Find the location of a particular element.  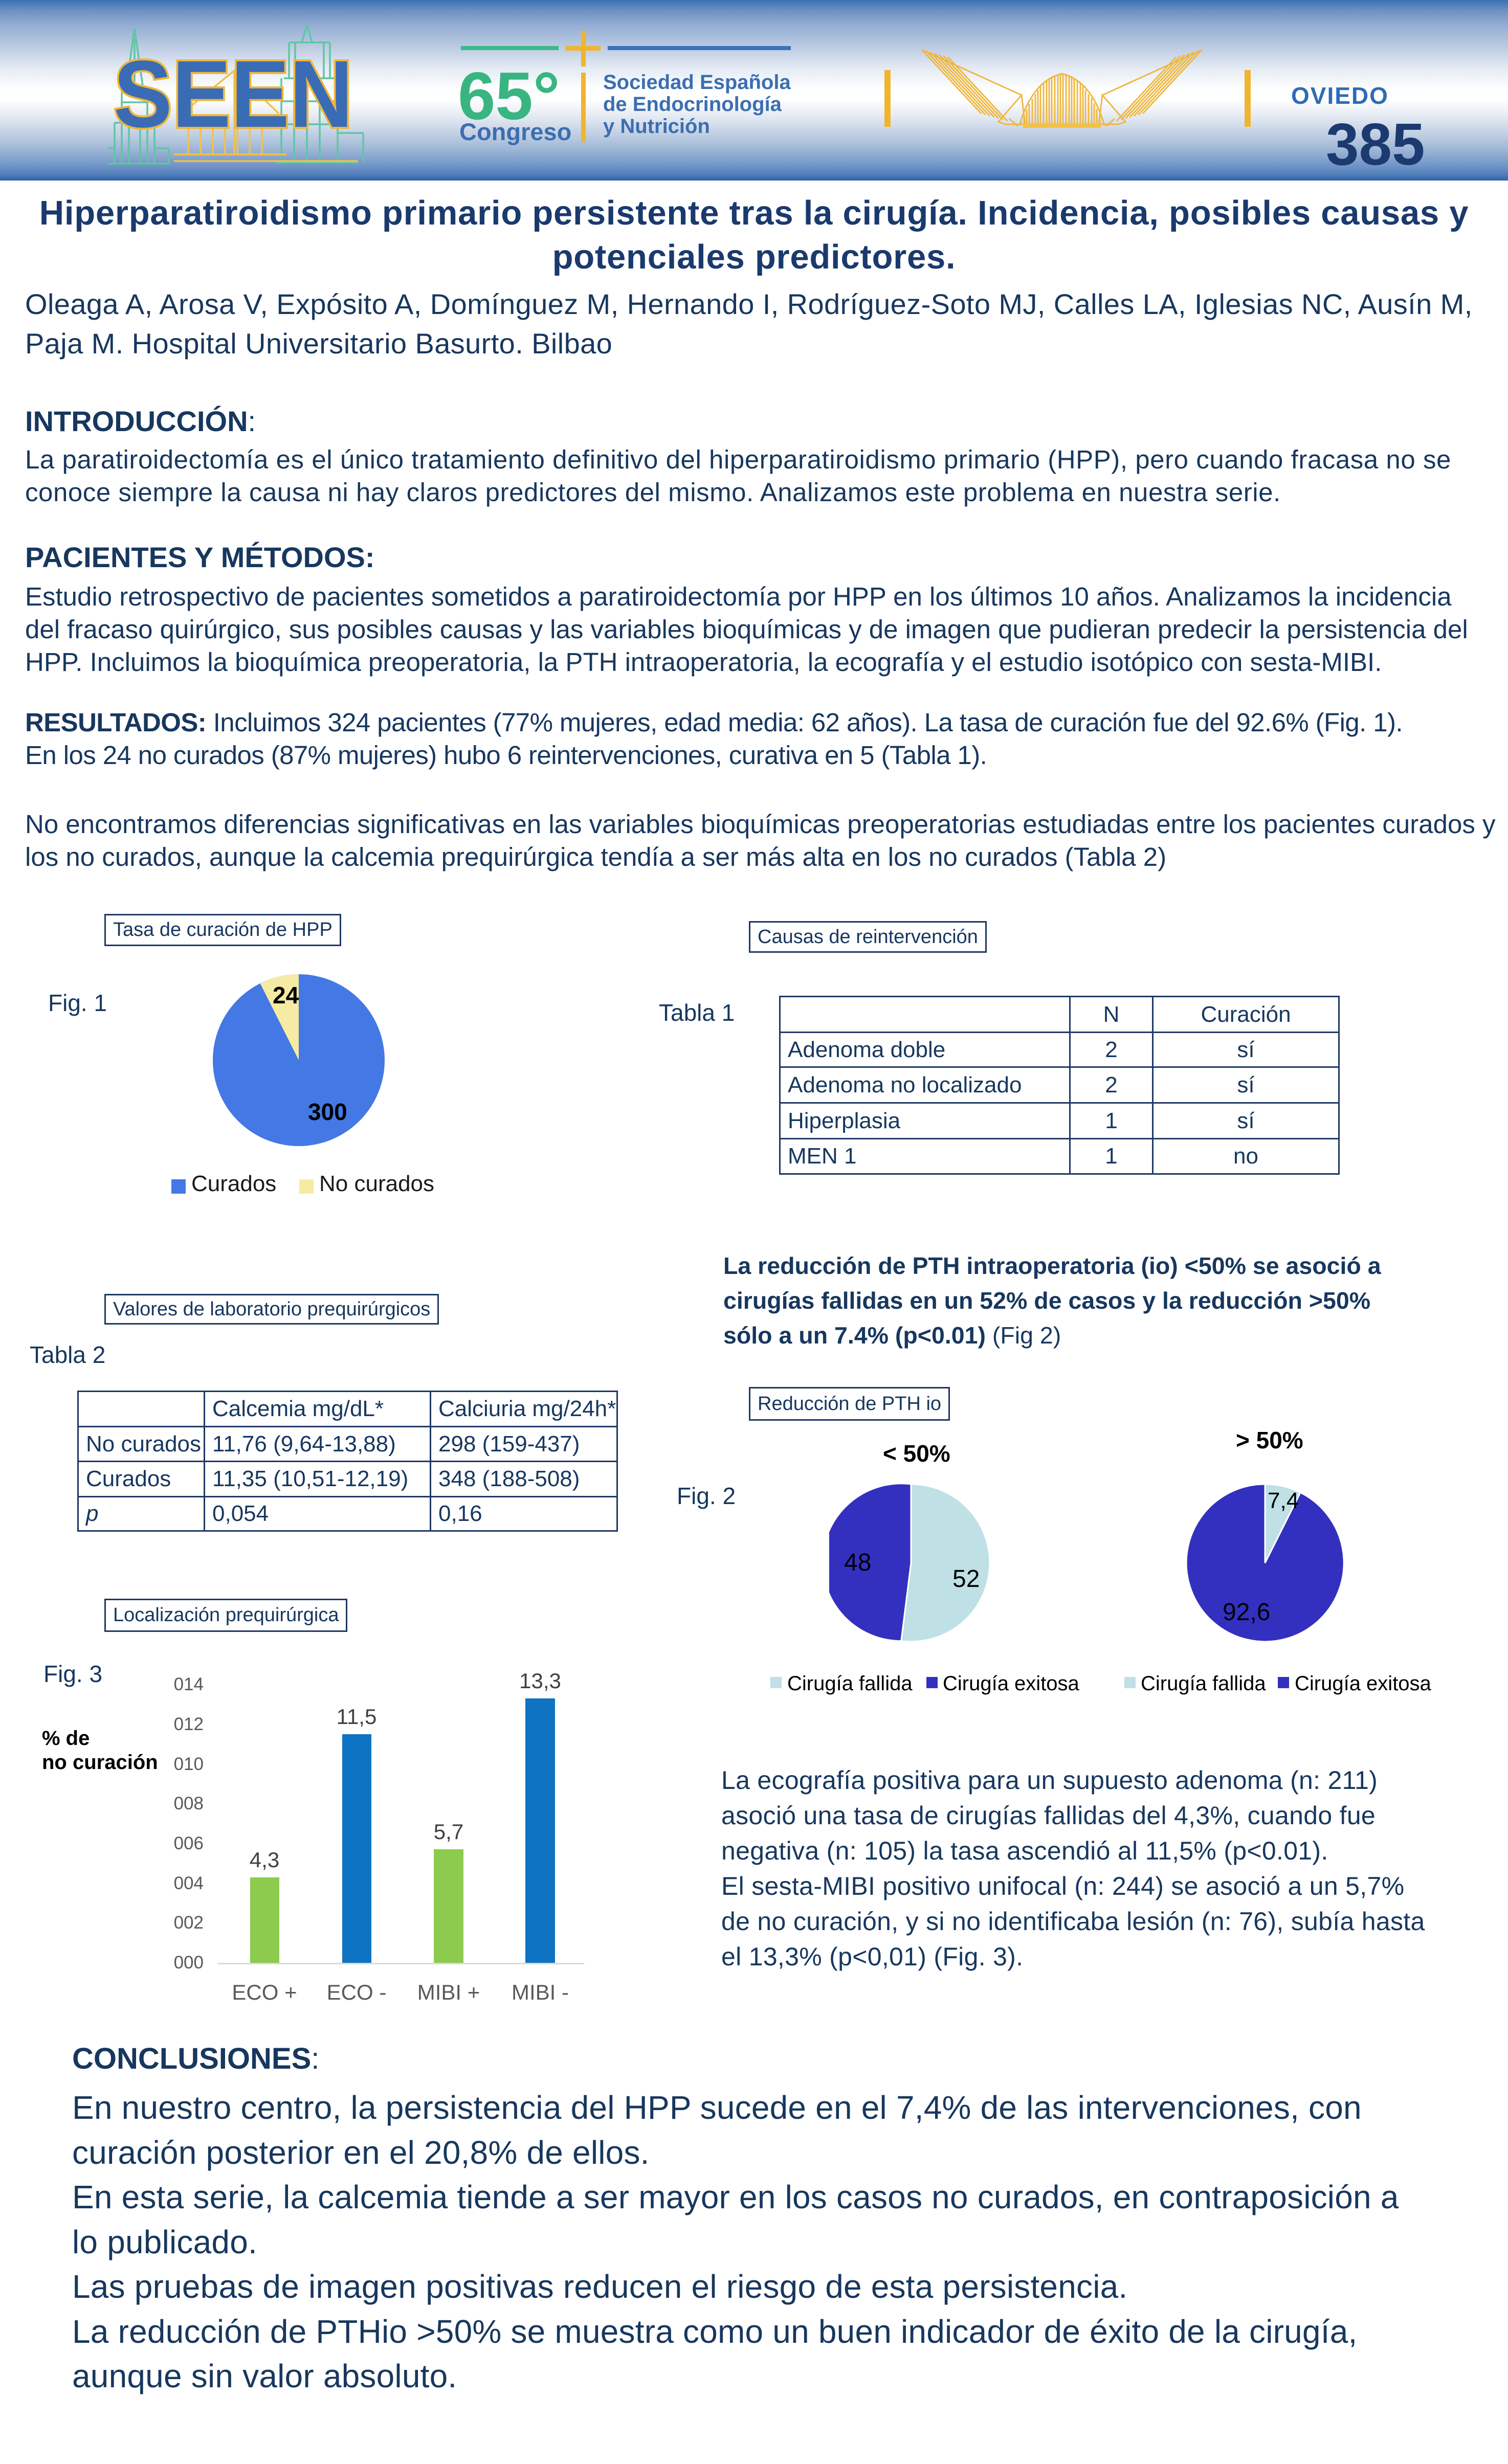

svg-text: 385 is located at coordinates (1375, 144).